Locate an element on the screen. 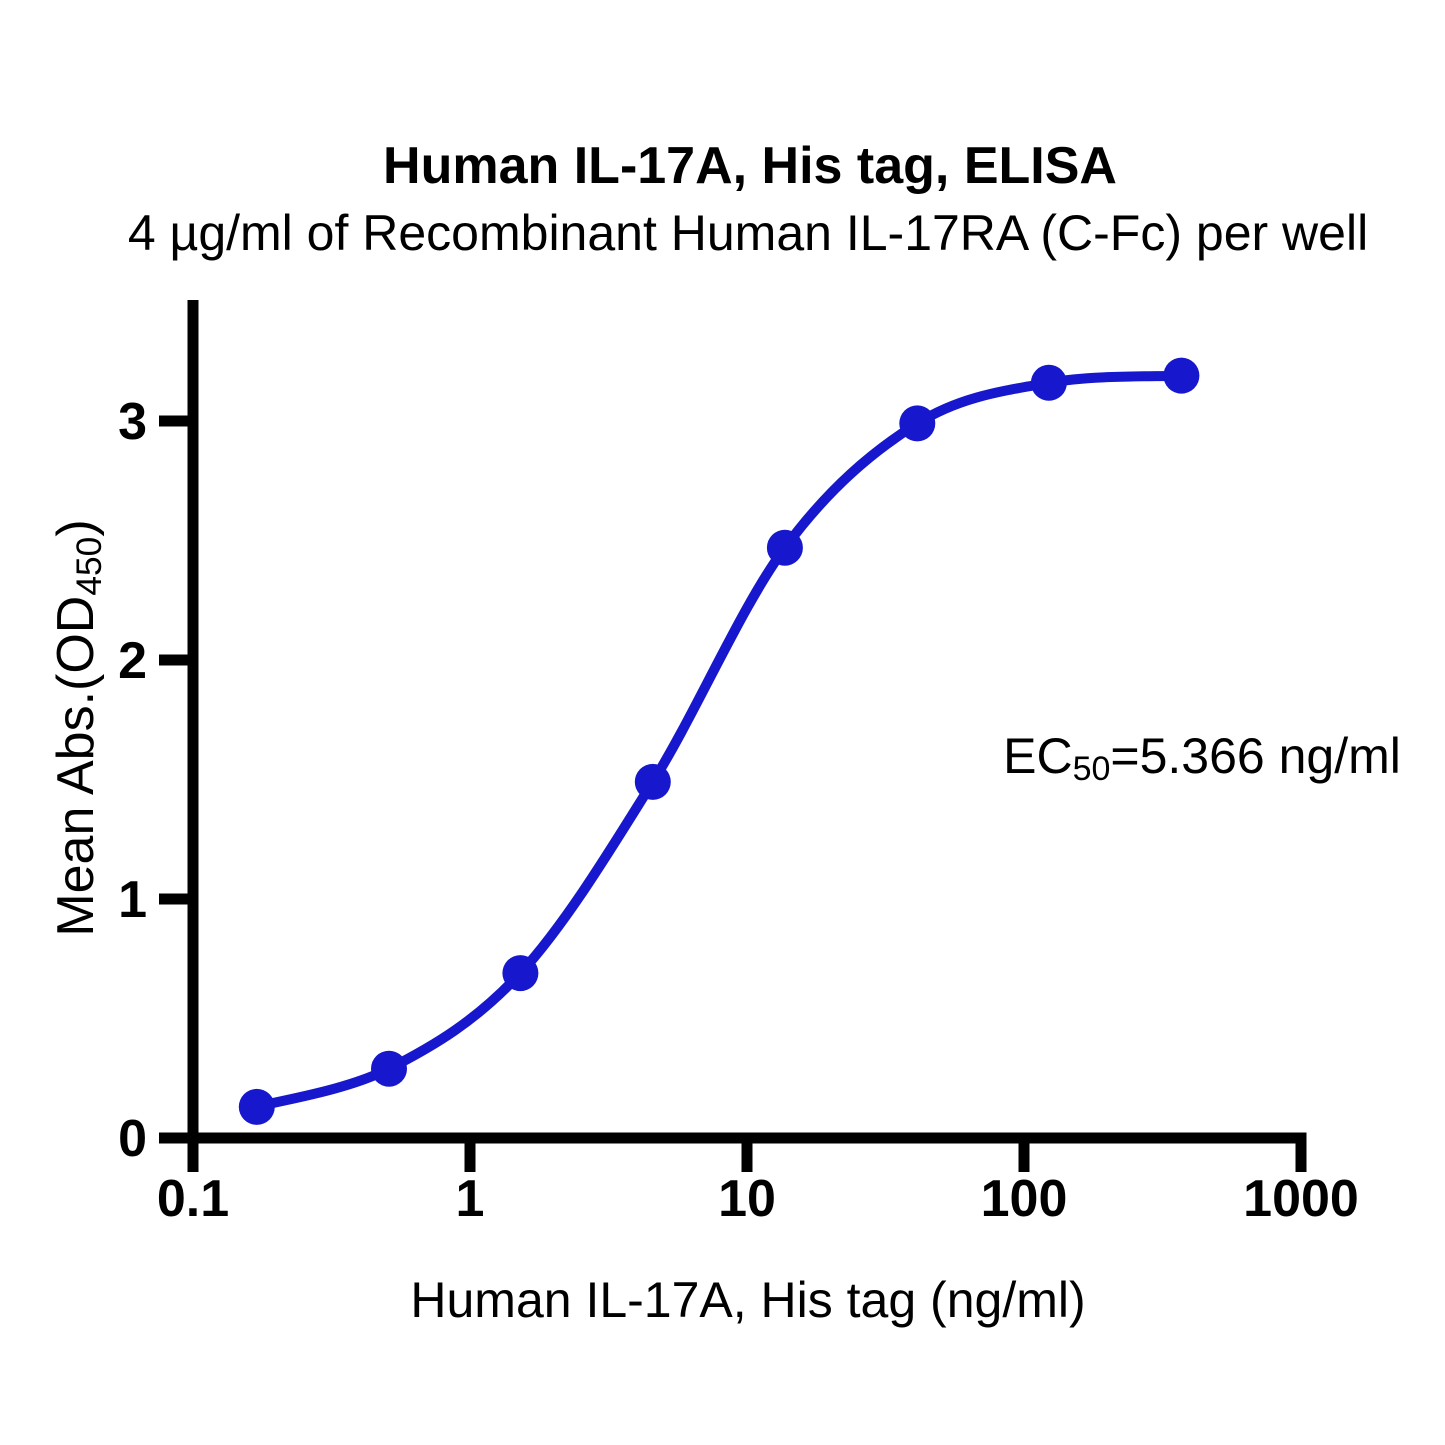 Image resolution: width=1445 pixels, height=1445 pixels. x-tick-label: 1000 is located at coordinates (1301, 1199).